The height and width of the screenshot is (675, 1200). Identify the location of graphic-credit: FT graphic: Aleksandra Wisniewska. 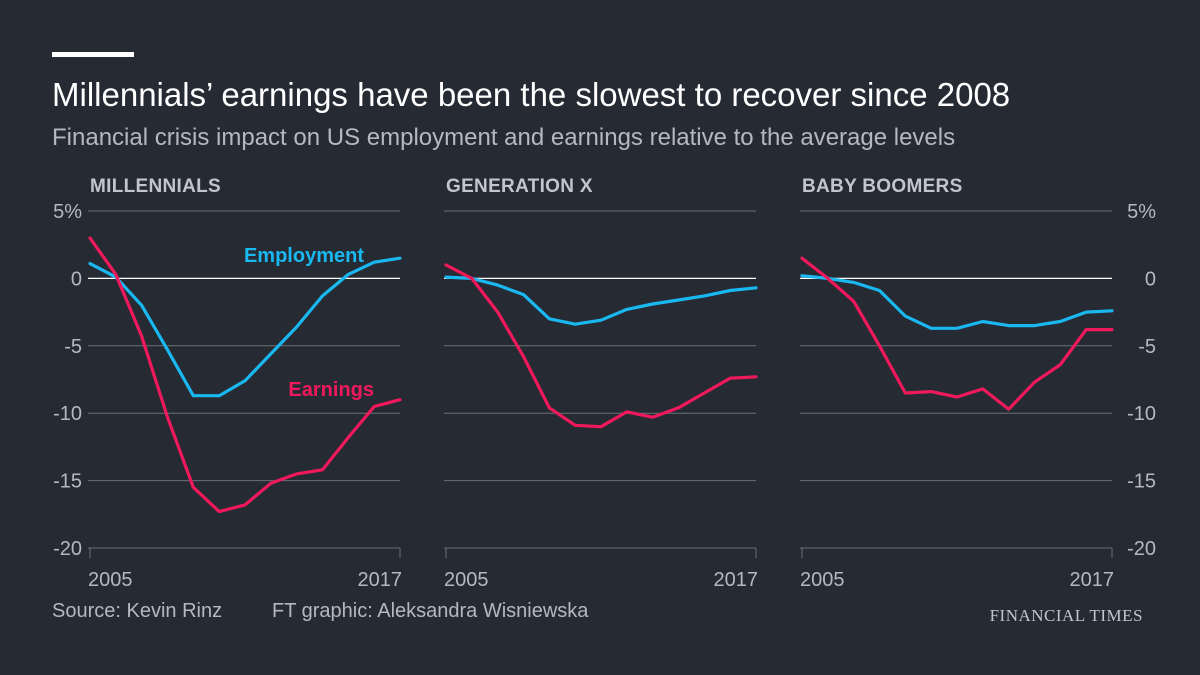
(430, 611).